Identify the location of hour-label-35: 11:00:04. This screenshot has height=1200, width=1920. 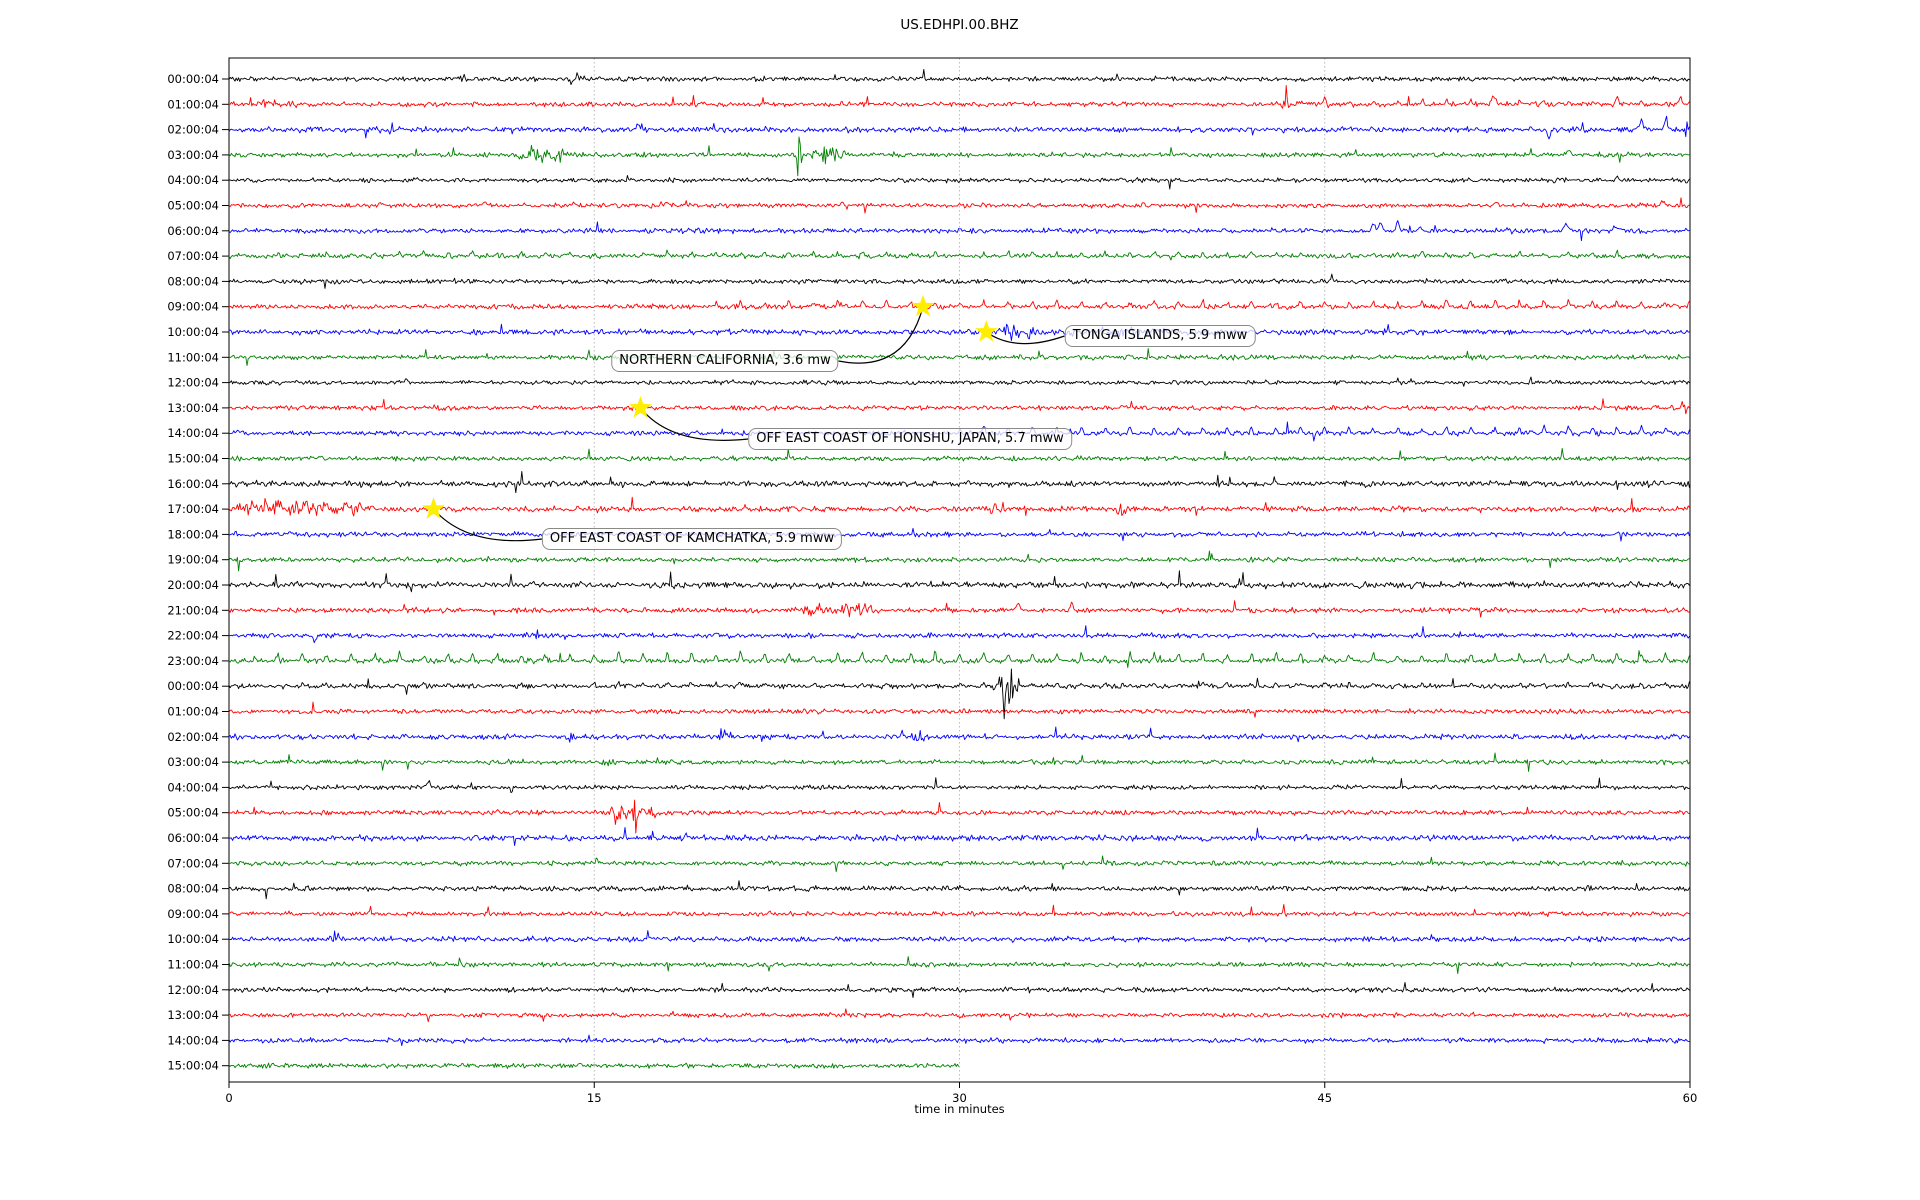
(193, 965).